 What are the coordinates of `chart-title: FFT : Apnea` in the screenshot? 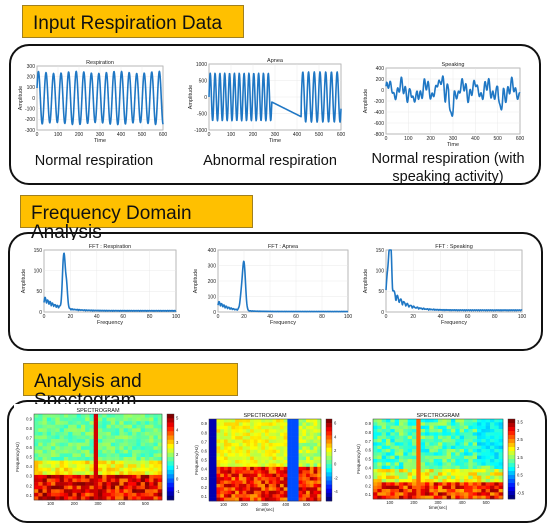 It's located at (283, 247).